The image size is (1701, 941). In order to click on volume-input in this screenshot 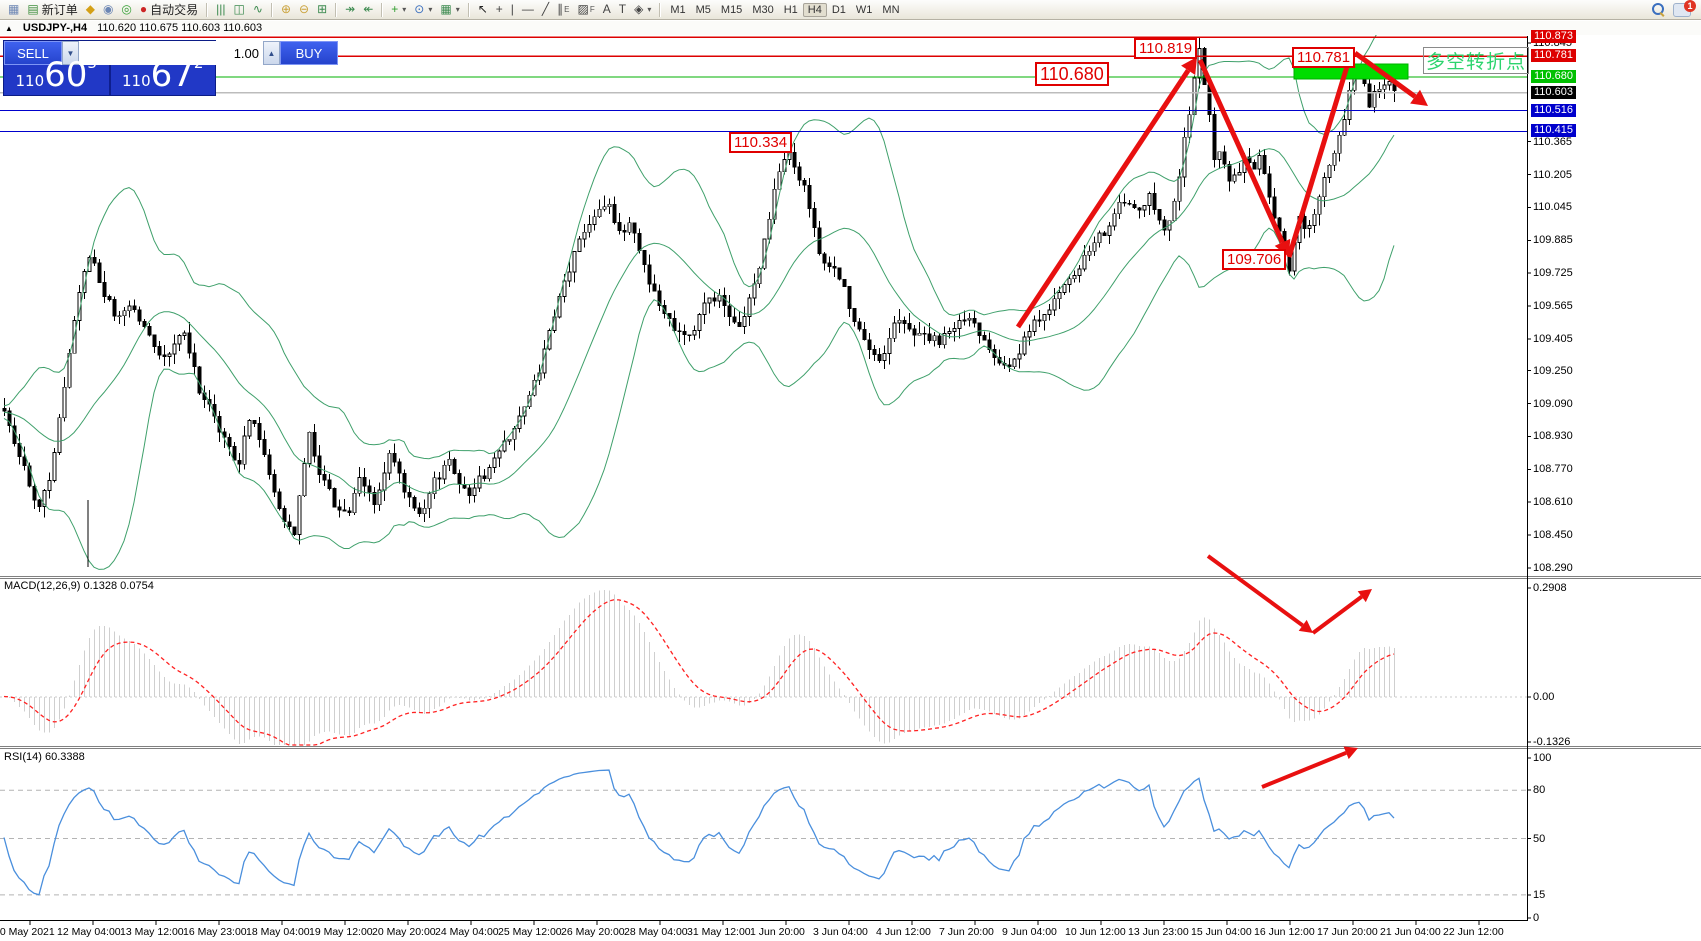, I will do `click(171, 53)`.